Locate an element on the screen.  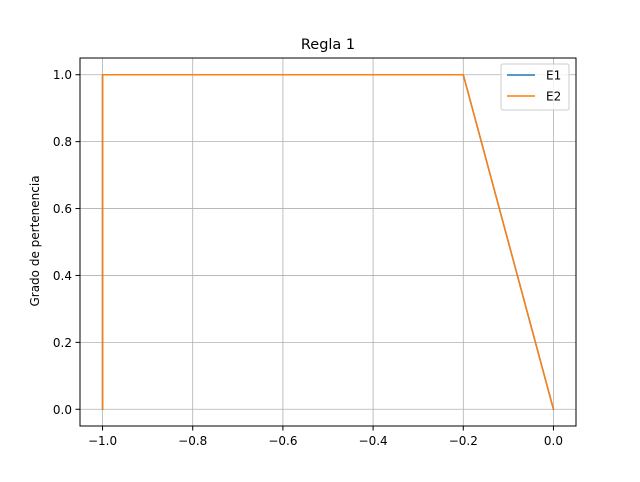
x-tick-label: −0.4 is located at coordinates (373, 441).